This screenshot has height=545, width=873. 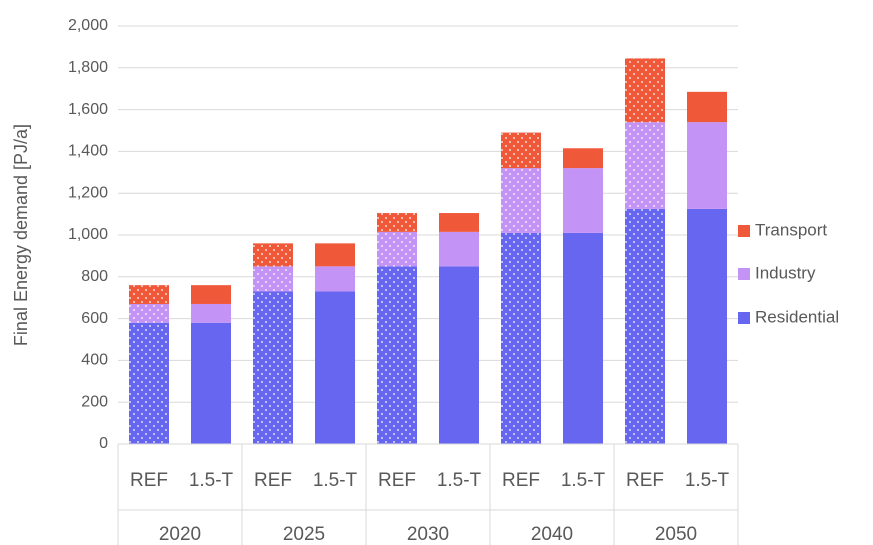 I want to click on y-tick-label: 200, so click(x=94, y=401).